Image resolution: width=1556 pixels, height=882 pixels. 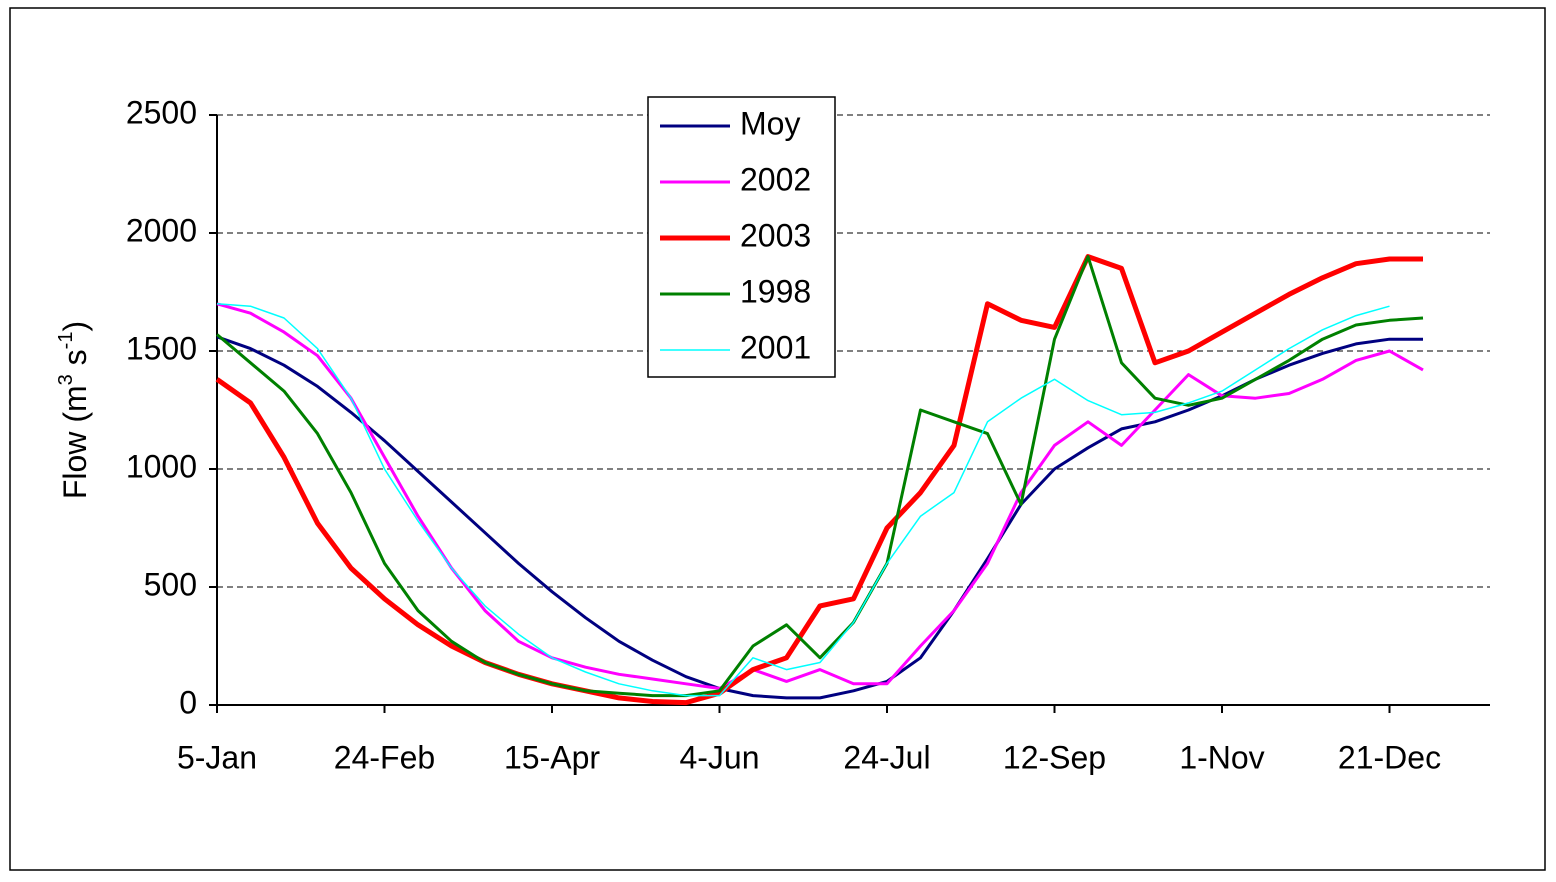 I want to click on x-tick-label: 21-Dec, so click(x=1389, y=757).